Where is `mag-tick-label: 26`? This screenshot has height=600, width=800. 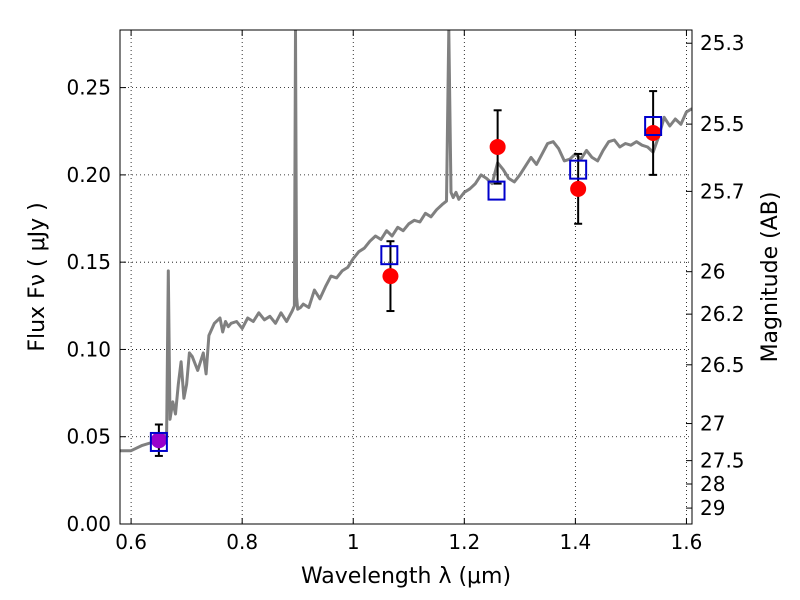 mag-tick-label: 26 is located at coordinates (712, 272).